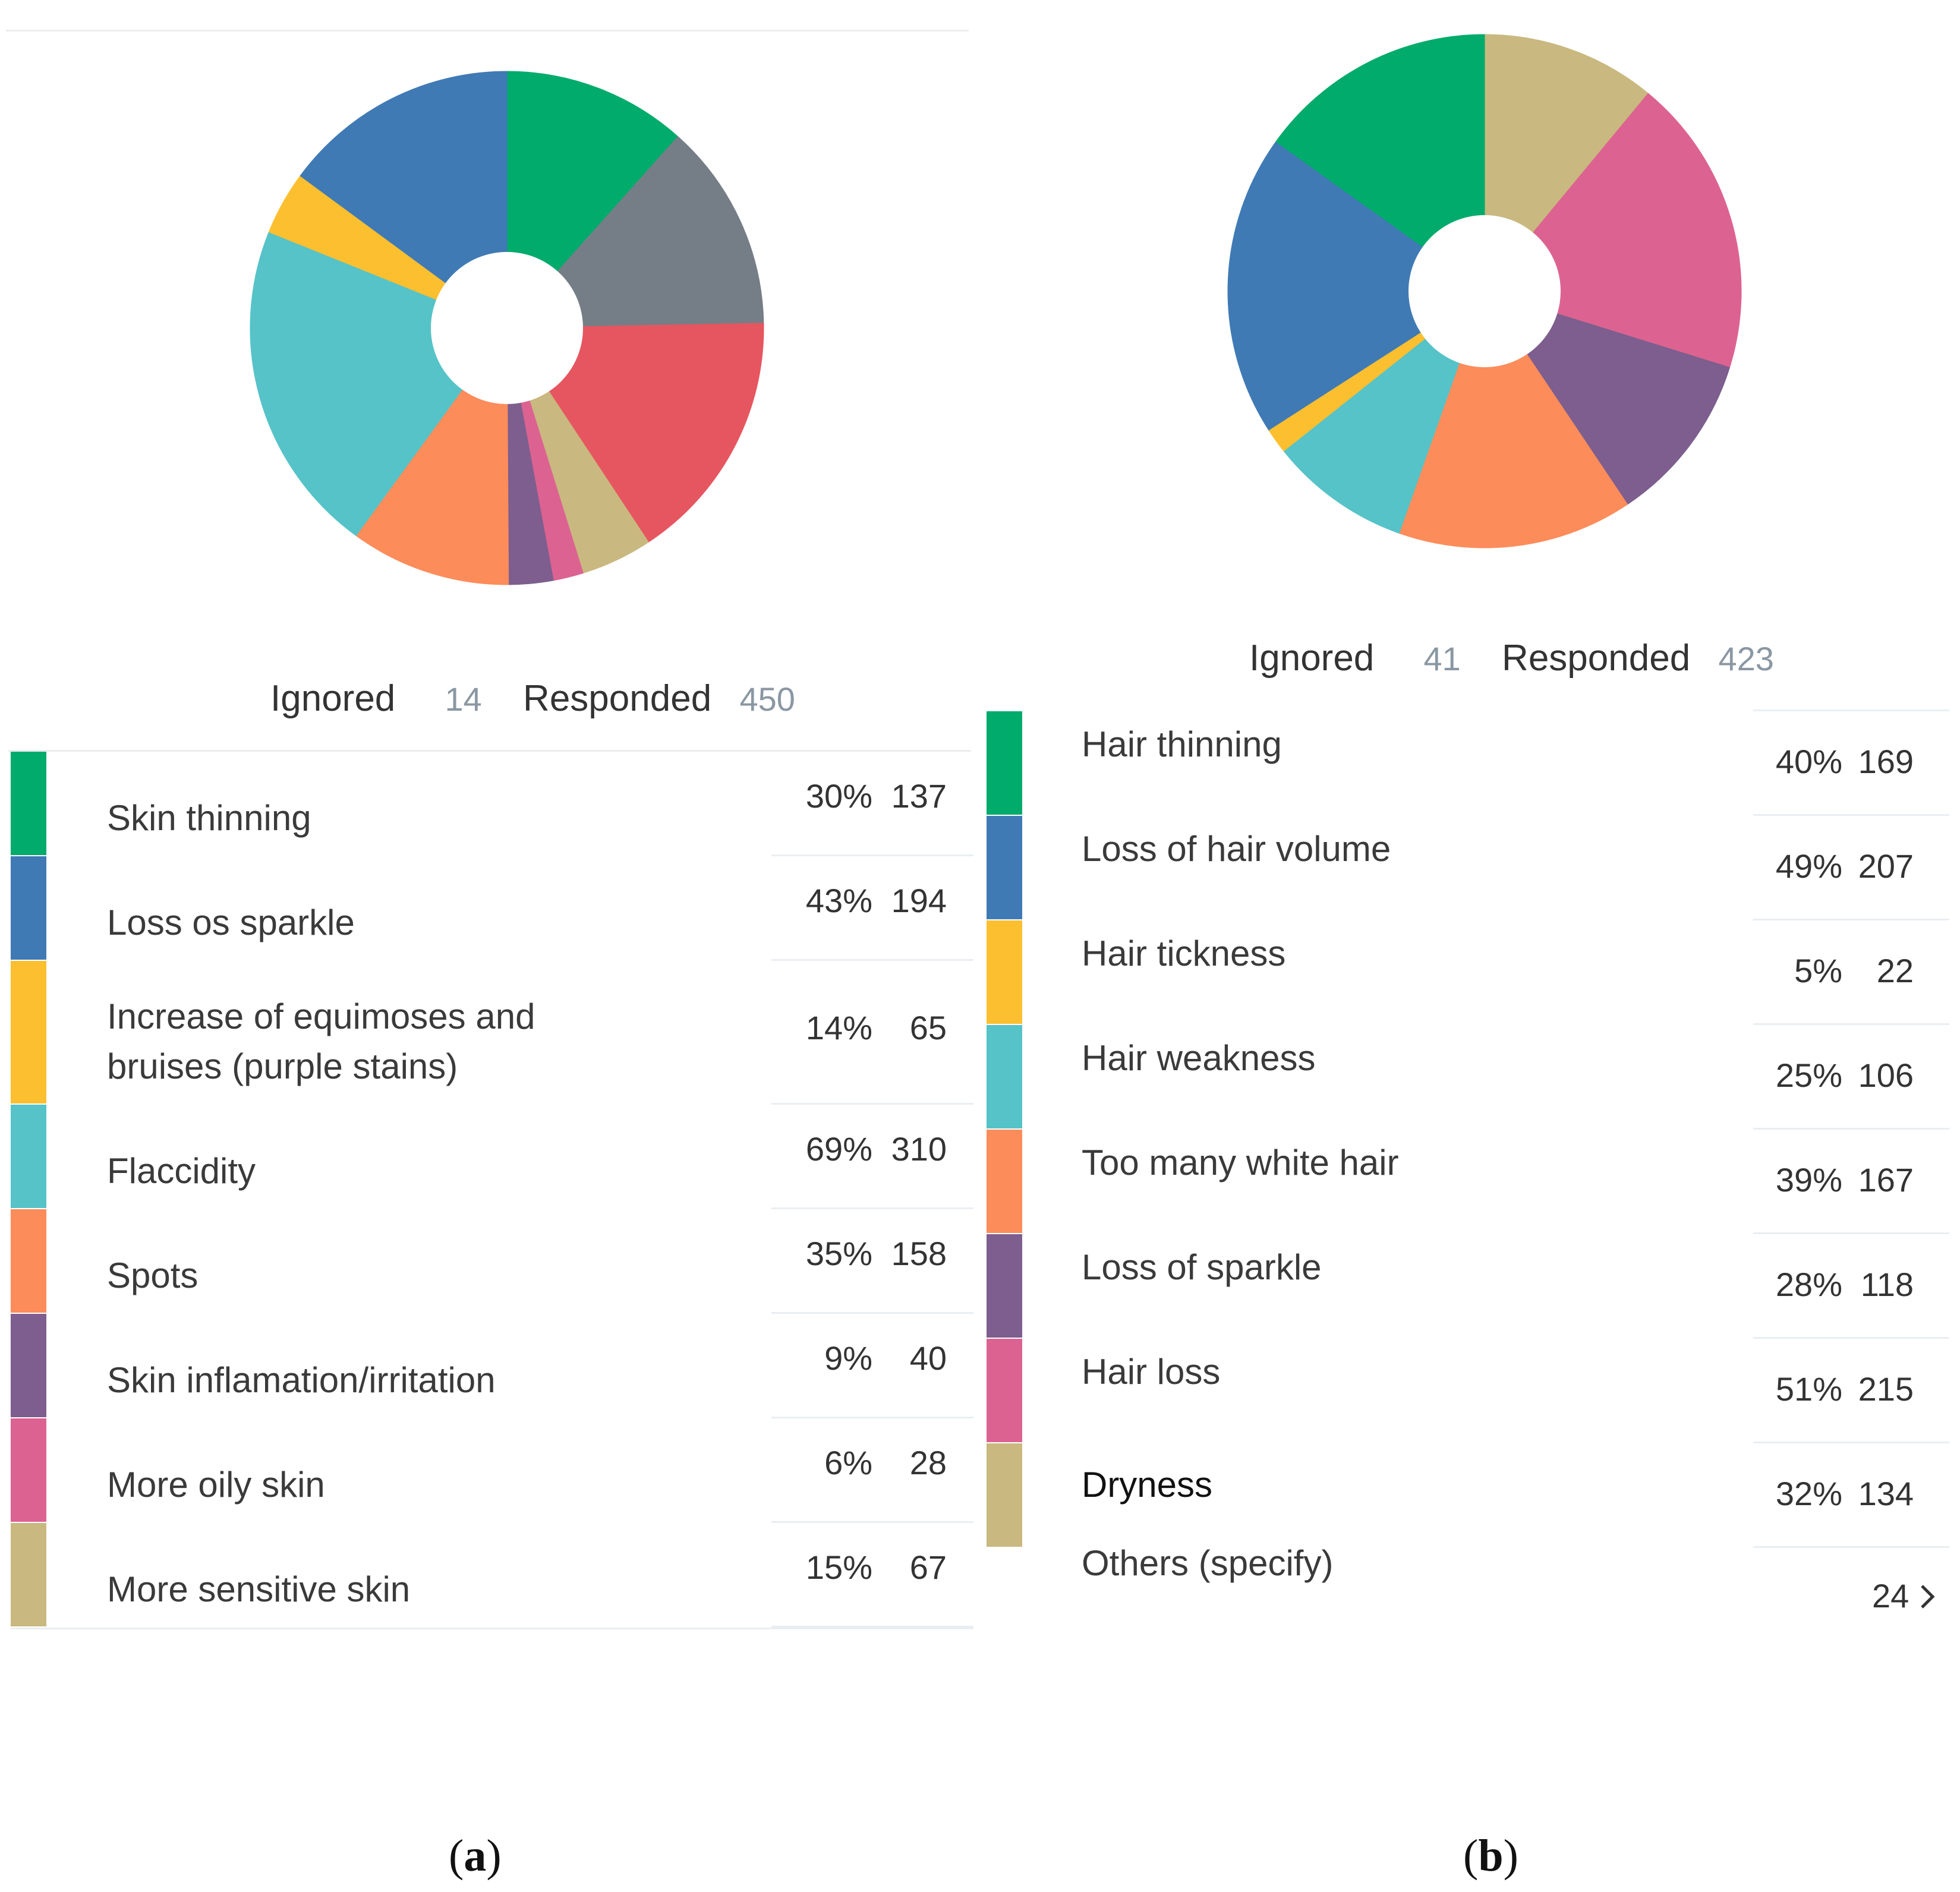 The width and height of the screenshot is (1960, 1892). Describe the element at coordinates (182, 1171) in the screenshot. I see `answer-label: Flaccidity` at that location.